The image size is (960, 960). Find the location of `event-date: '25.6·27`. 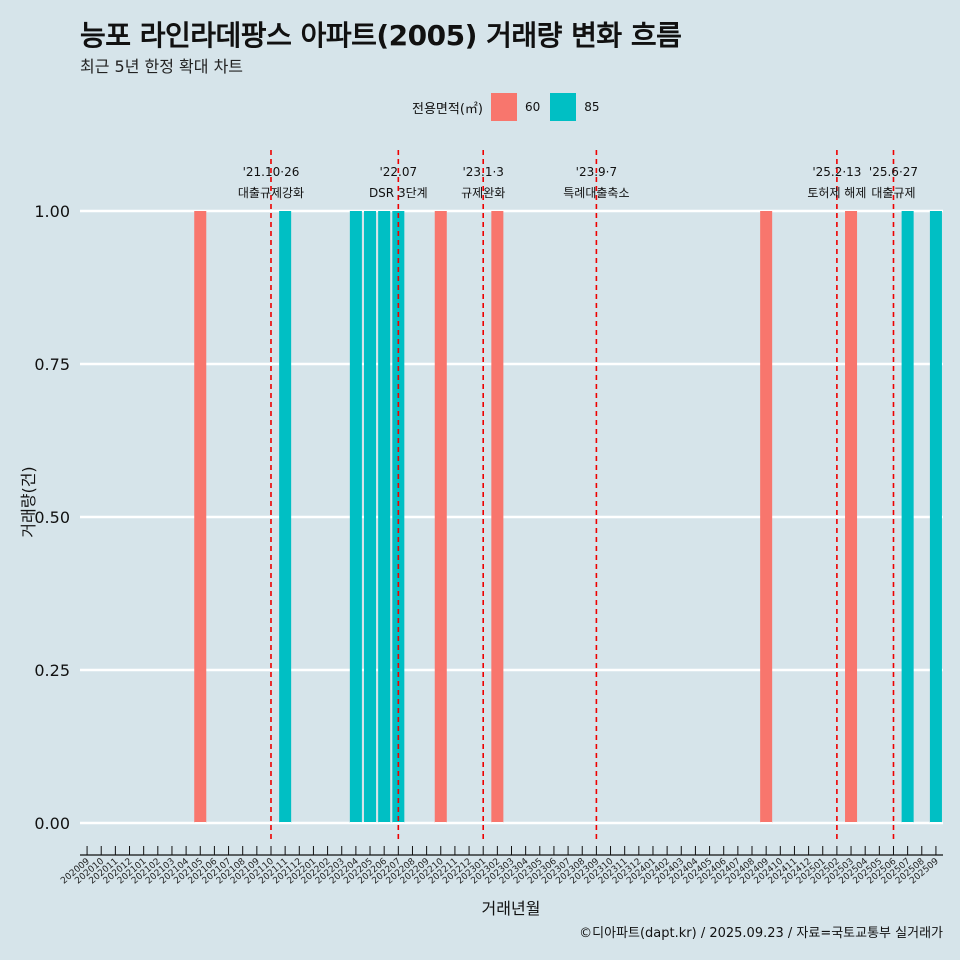

event-date: '25.6·27 is located at coordinates (893, 172).